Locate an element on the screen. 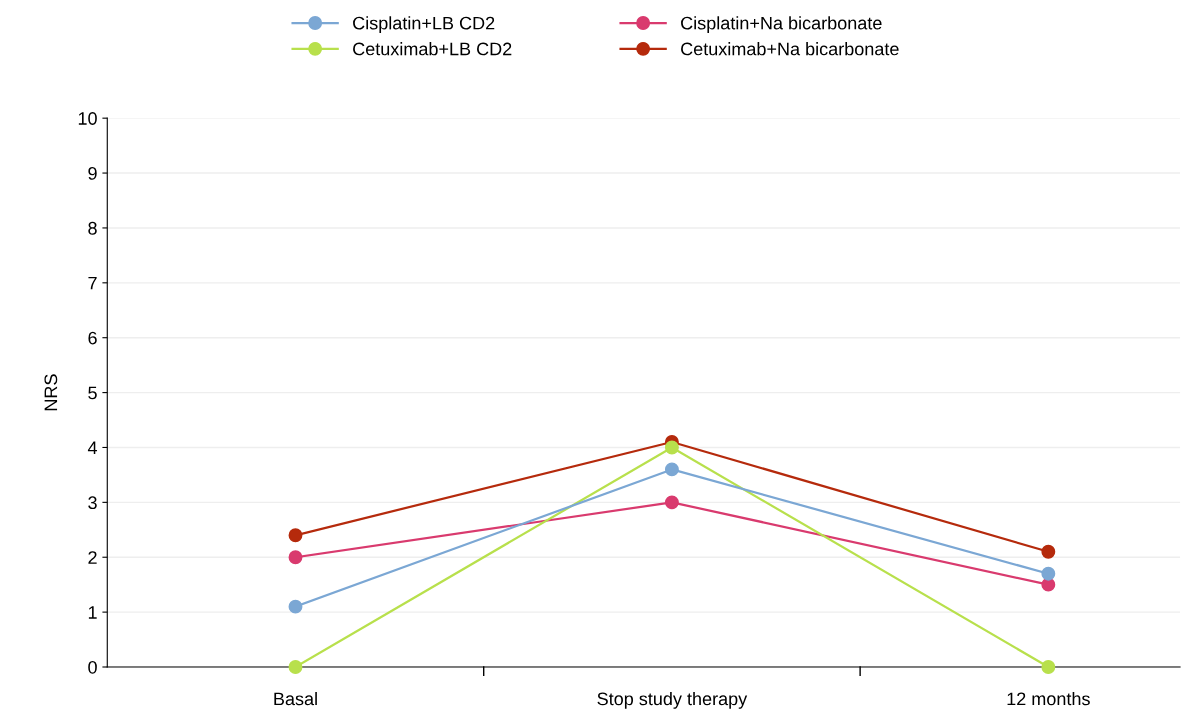 The width and height of the screenshot is (1192, 725). legend-label: Cetuximab+LB CD2 is located at coordinates (432, 49).